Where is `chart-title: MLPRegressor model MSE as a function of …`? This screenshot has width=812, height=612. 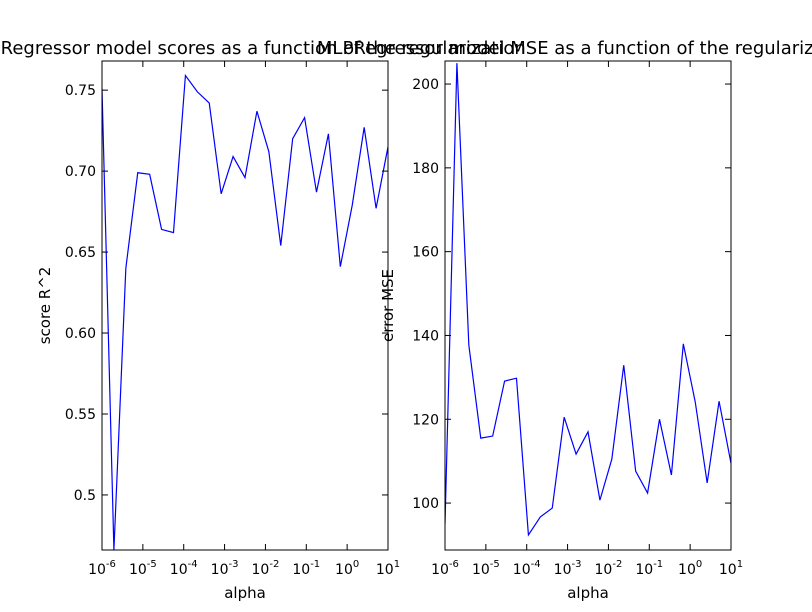 chart-title: MLPRegressor model MSE as a function of … is located at coordinates (564, 48).